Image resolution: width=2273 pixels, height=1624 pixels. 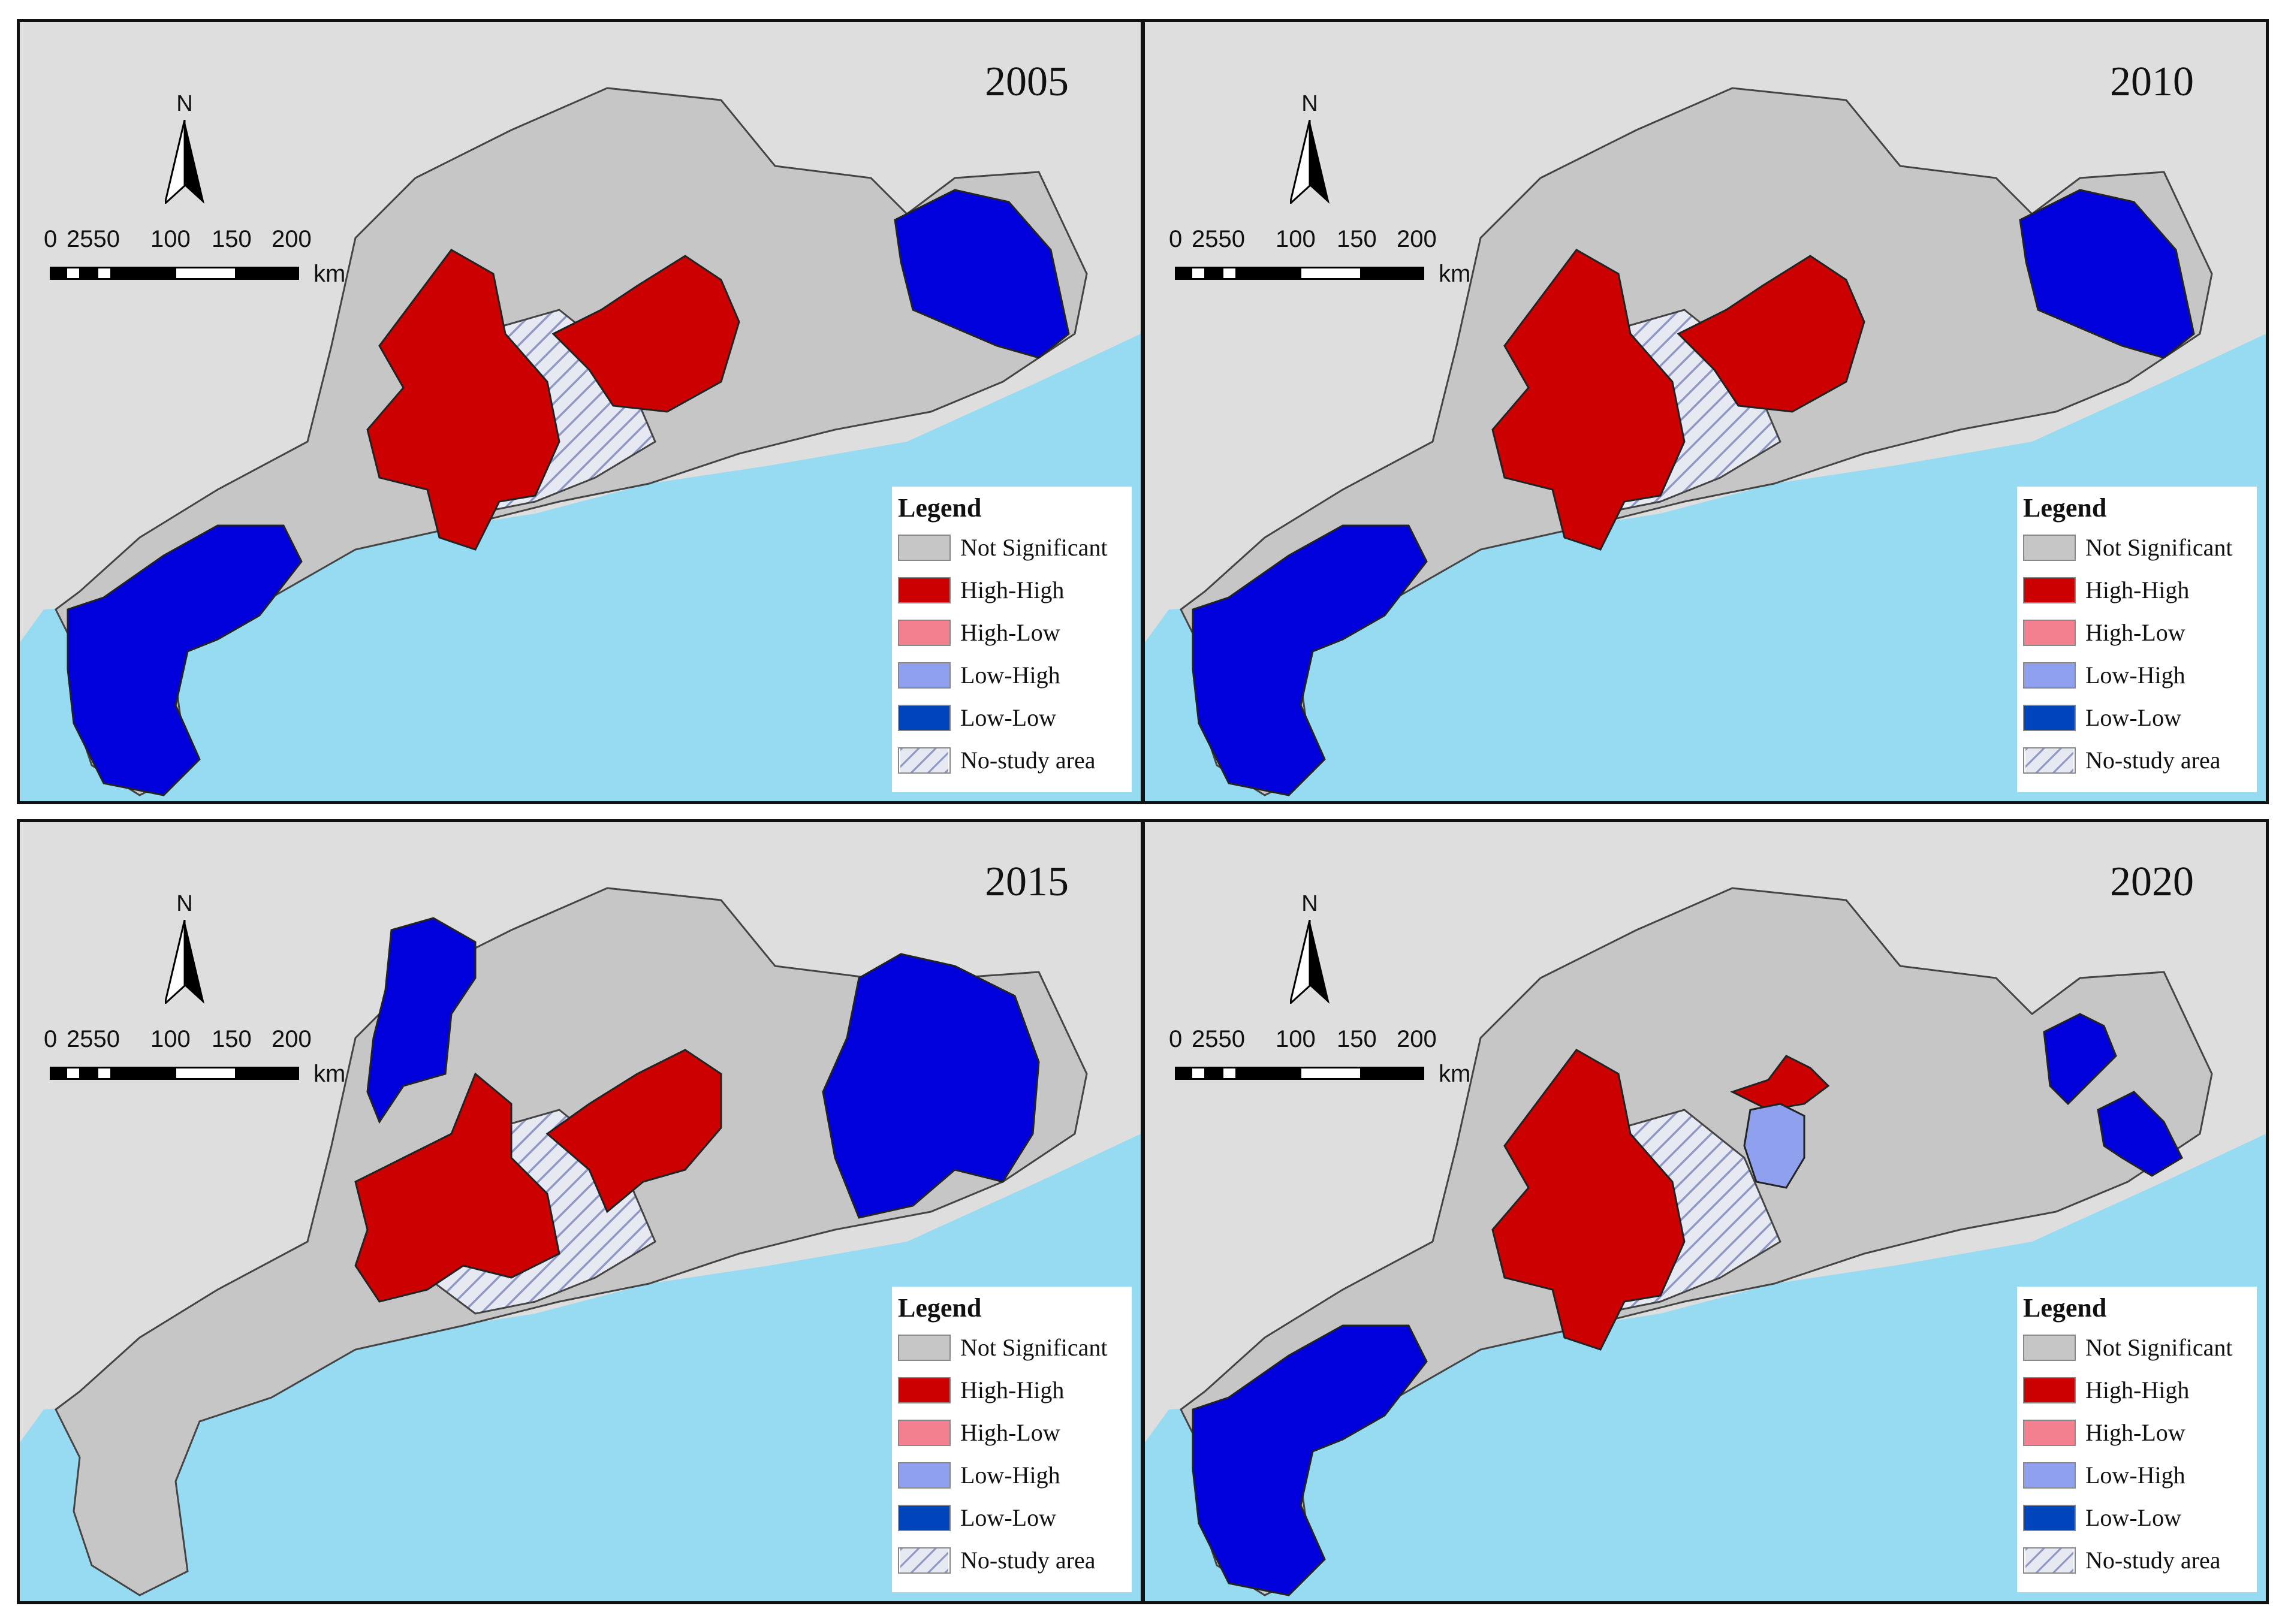 I want to click on low-low-east-small, so click(x=2140, y=1134).